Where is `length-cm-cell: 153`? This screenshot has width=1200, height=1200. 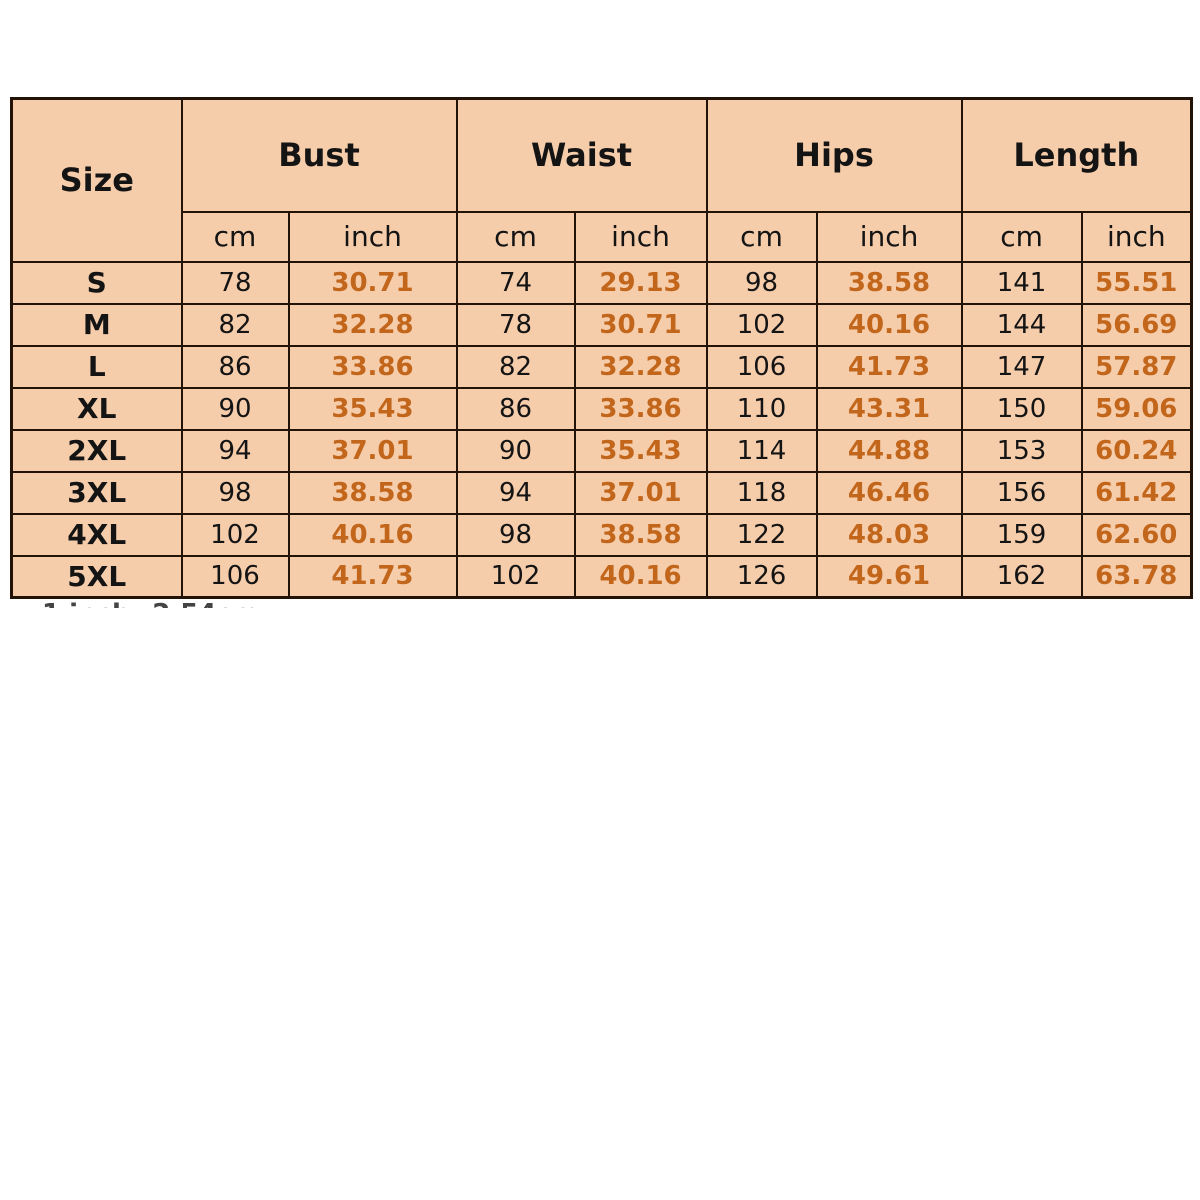
length-cm-cell: 153 is located at coordinates (1021, 450).